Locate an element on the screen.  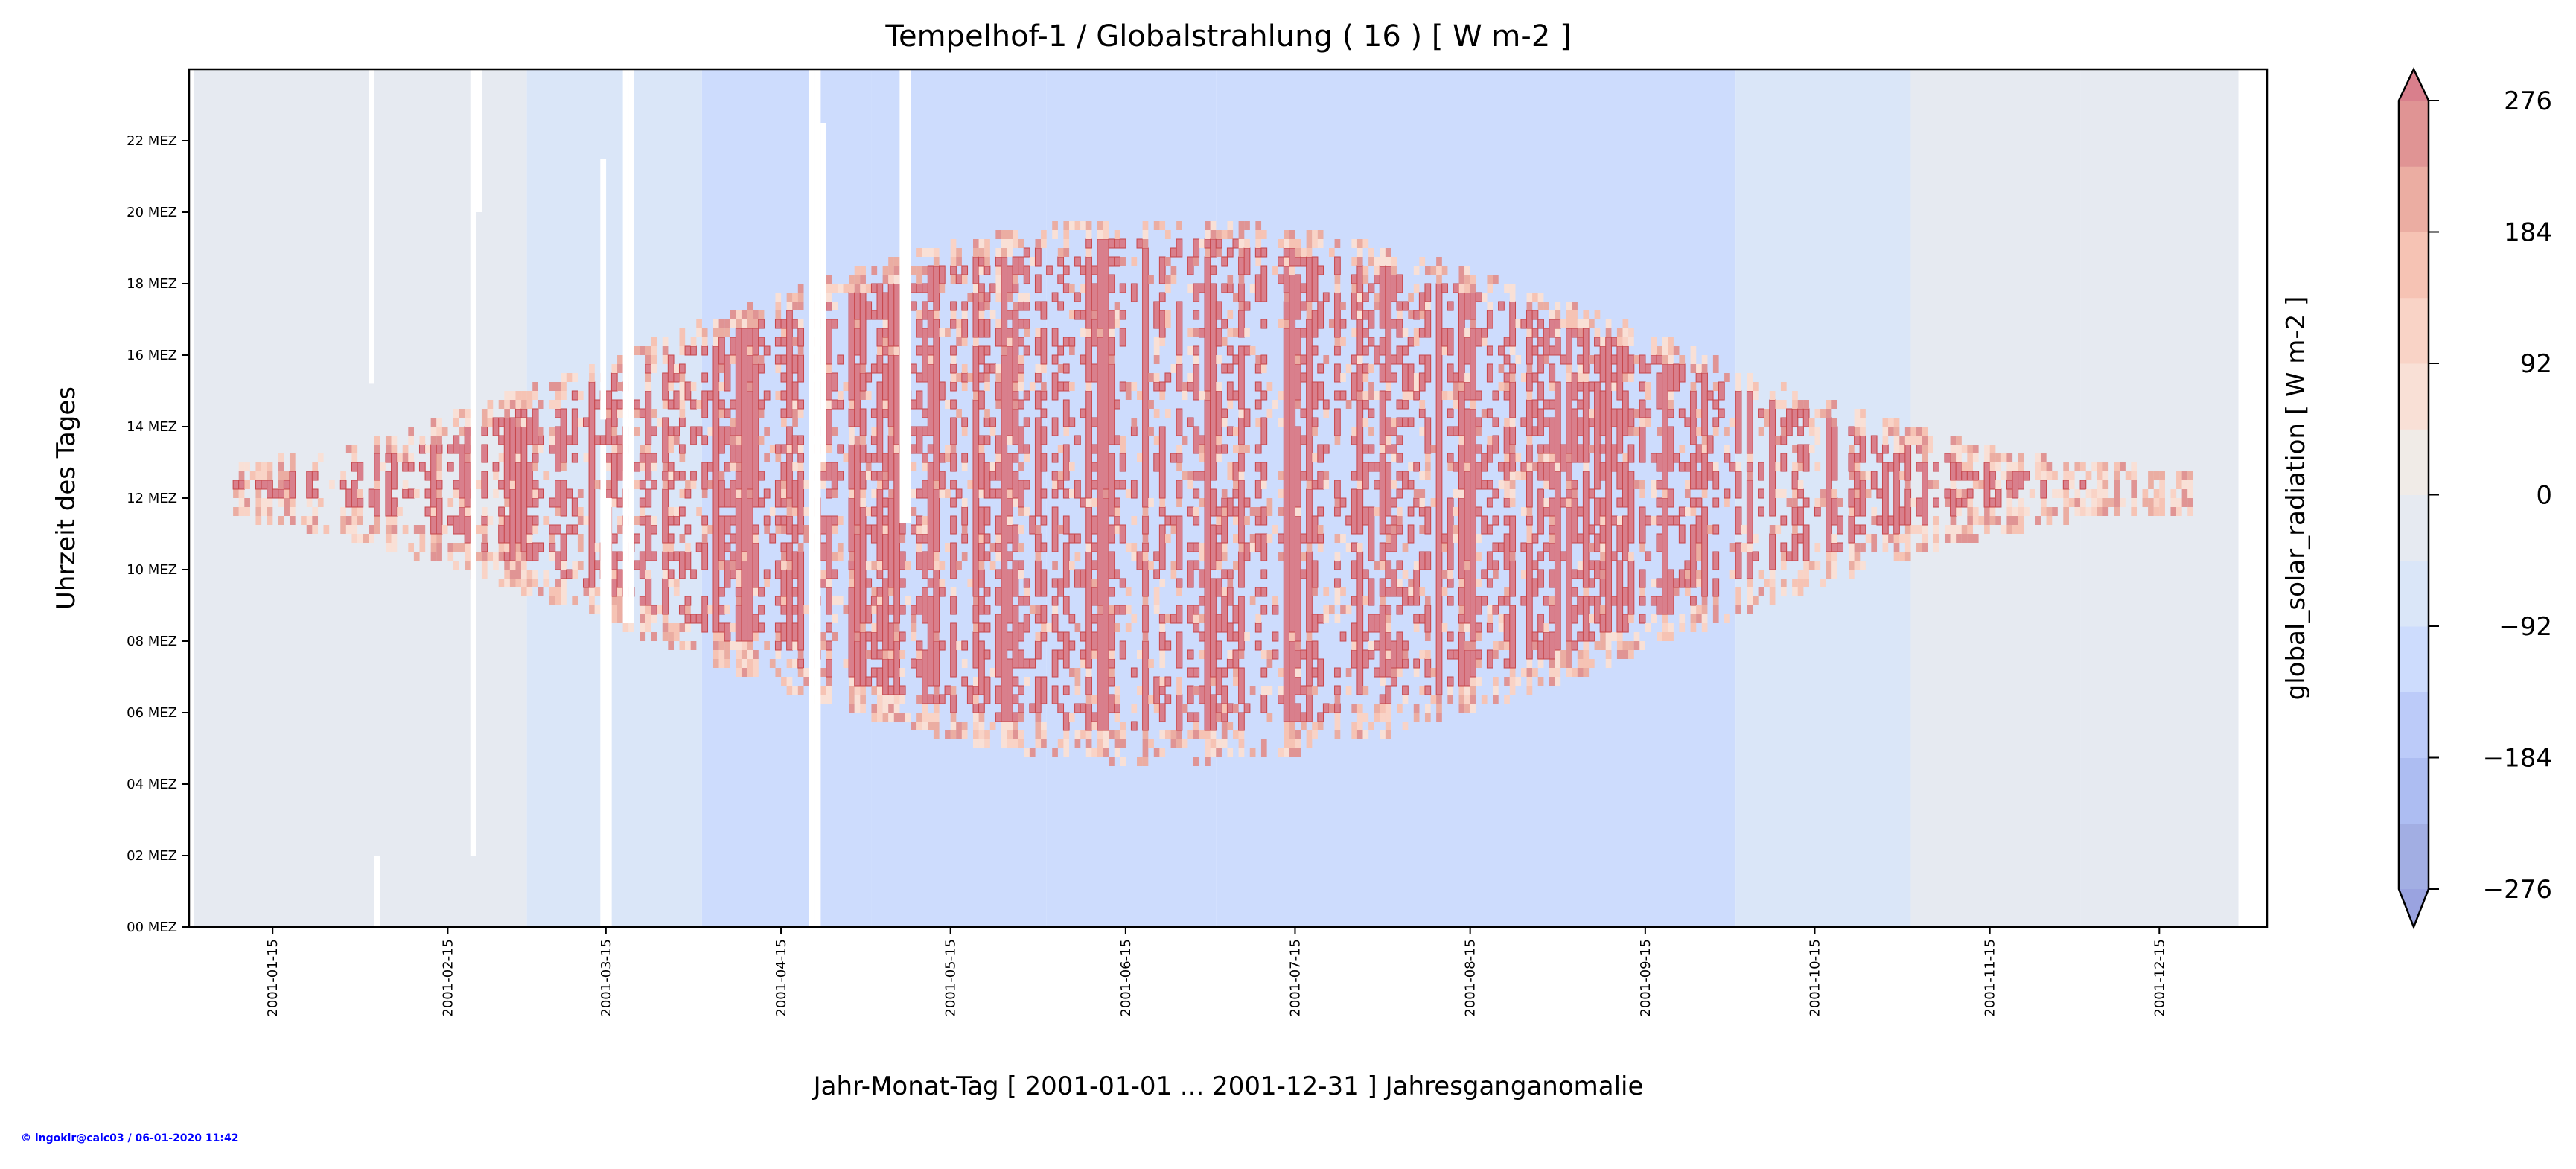
colorbar-tick-label: −92 is located at coordinates (2525, 627).